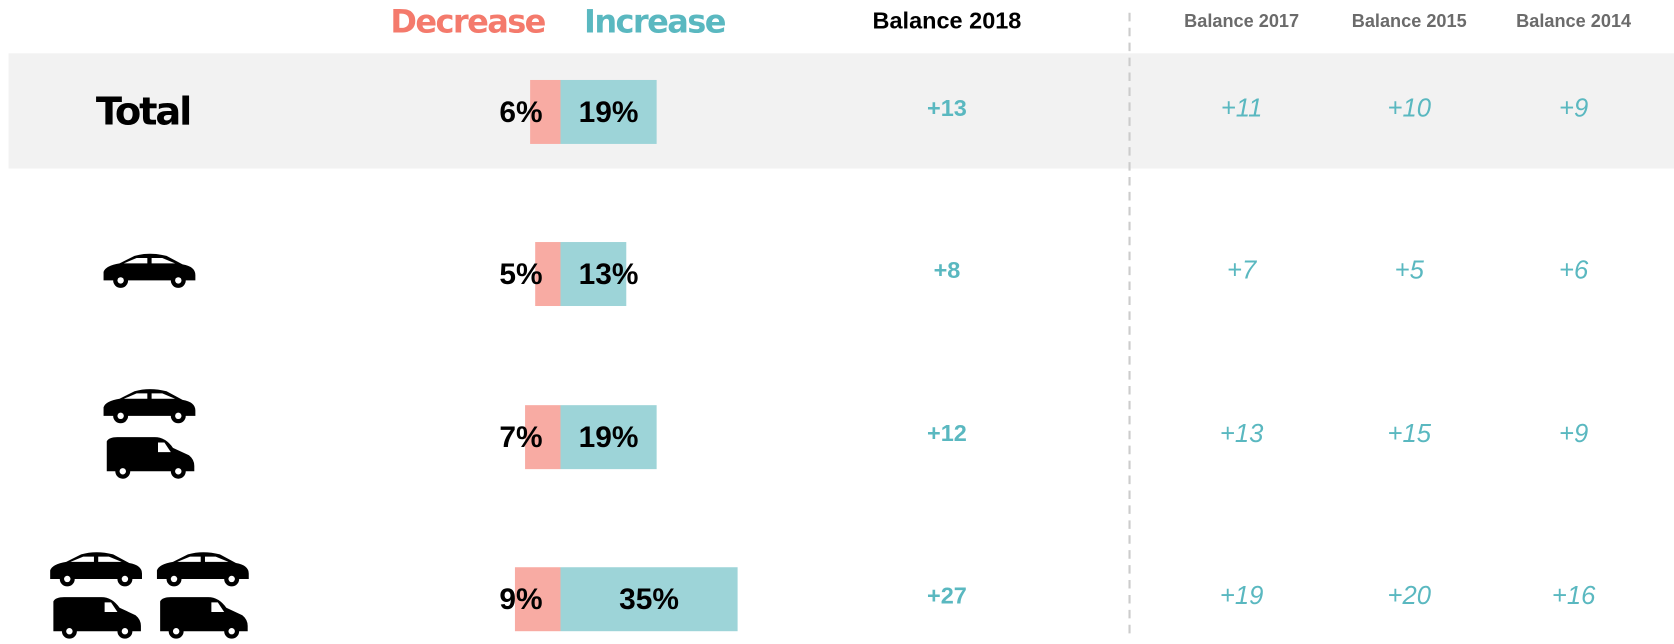 This screenshot has width=1674, height=644. I want to click on balance-value: +16, so click(1574, 596).